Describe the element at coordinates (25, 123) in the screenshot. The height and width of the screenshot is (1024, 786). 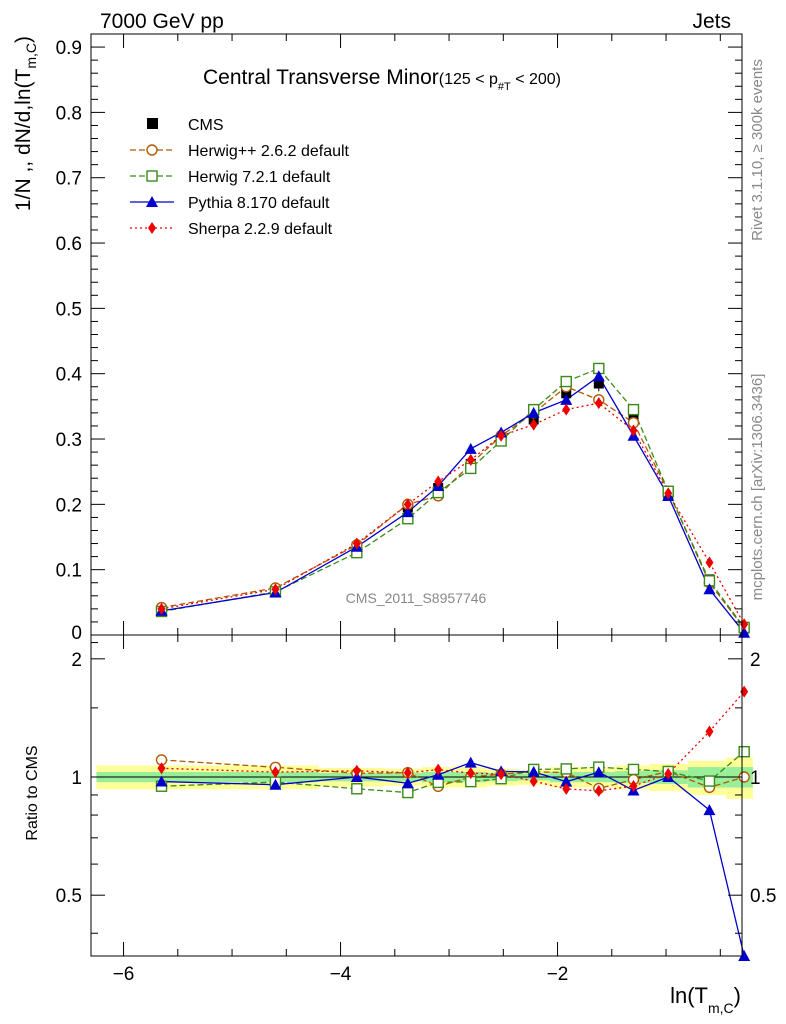
I see `y-axis-title: 1/N ,, dN/d,ln(Tm,C)` at that location.